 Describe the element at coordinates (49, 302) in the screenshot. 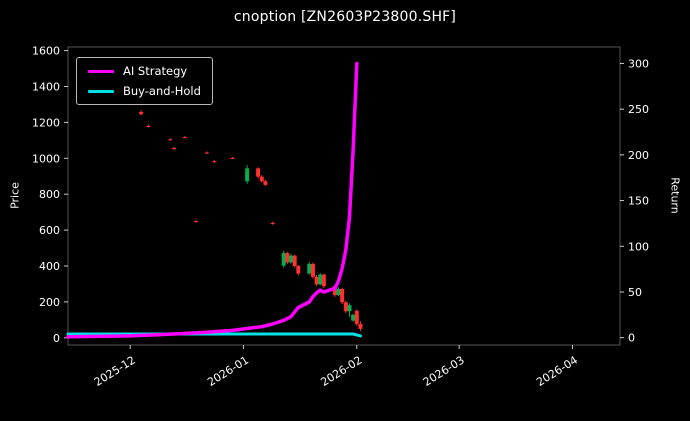

I see `price-tick-label: 200` at that location.